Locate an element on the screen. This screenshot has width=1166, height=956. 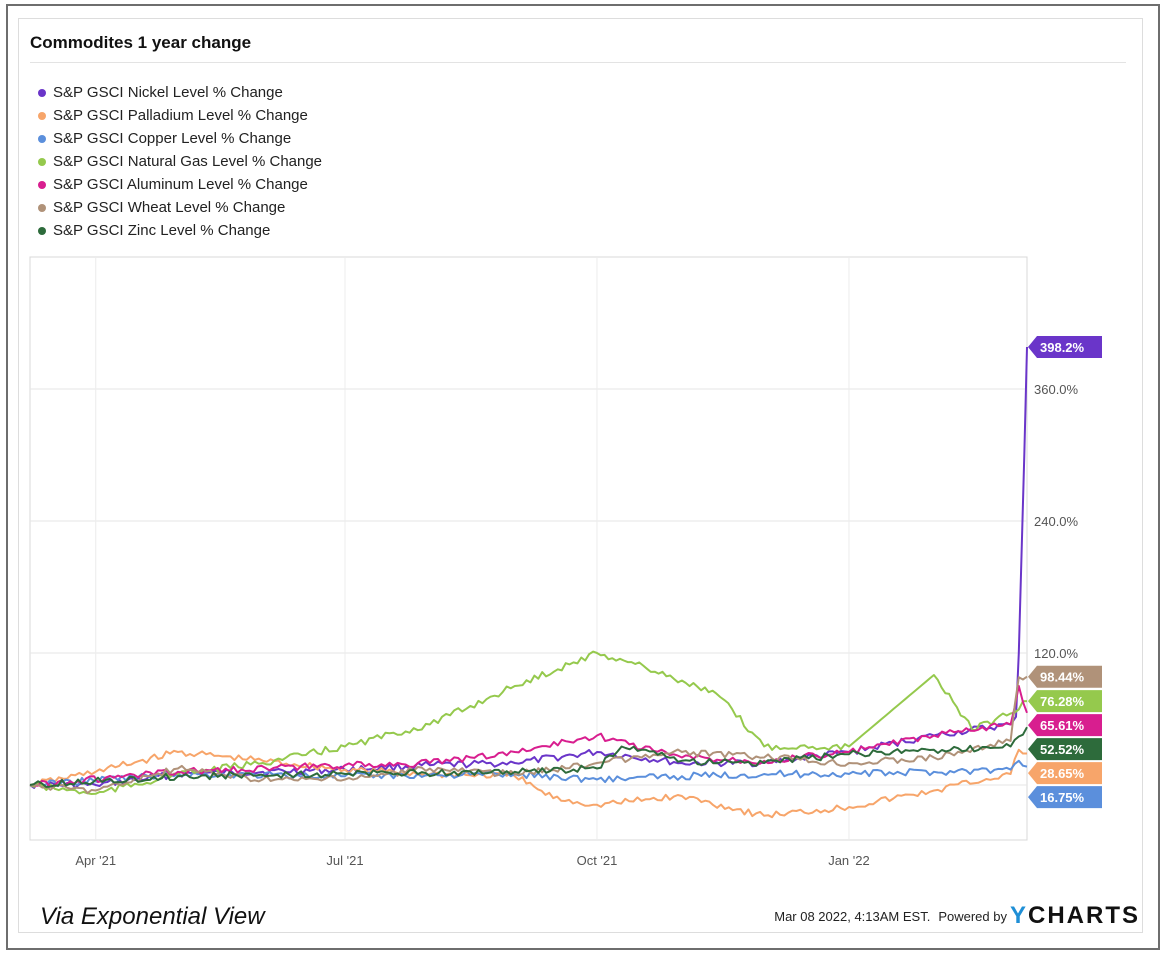
legend-label: S&P GSCI Wheat Level % Change is located at coordinates (169, 207).